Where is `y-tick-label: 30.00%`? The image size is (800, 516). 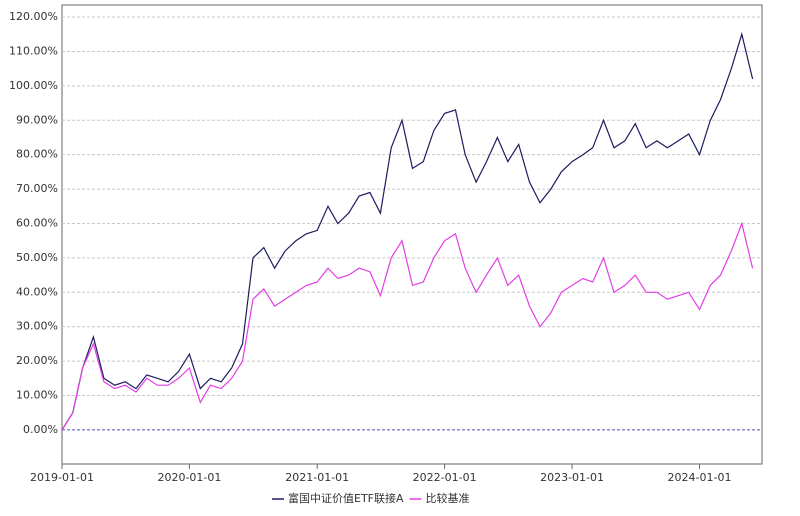
y-tick-label: 30.00% is located at coordinates (37, 326).